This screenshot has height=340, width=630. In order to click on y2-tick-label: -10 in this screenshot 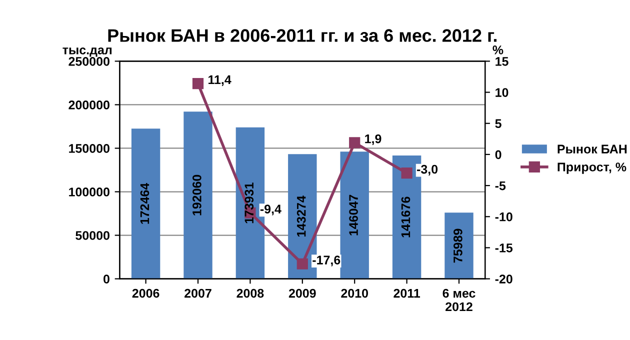, I will do `click(503, 217)`.